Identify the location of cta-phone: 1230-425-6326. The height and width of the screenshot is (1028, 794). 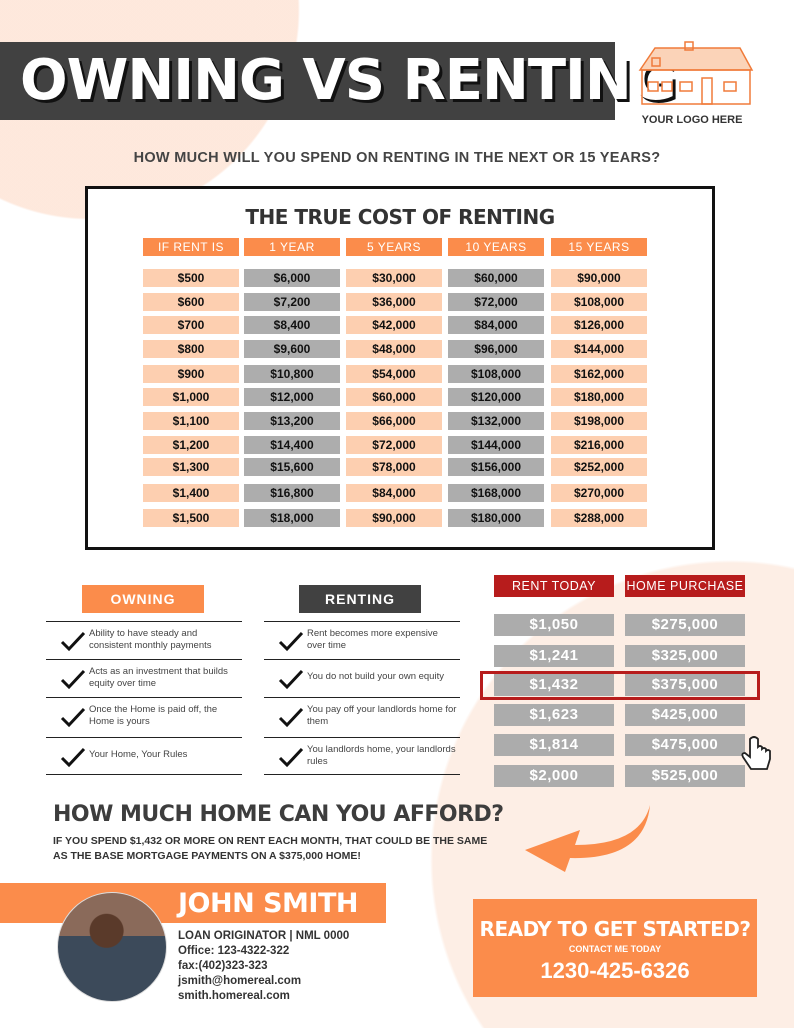
(615, 970).